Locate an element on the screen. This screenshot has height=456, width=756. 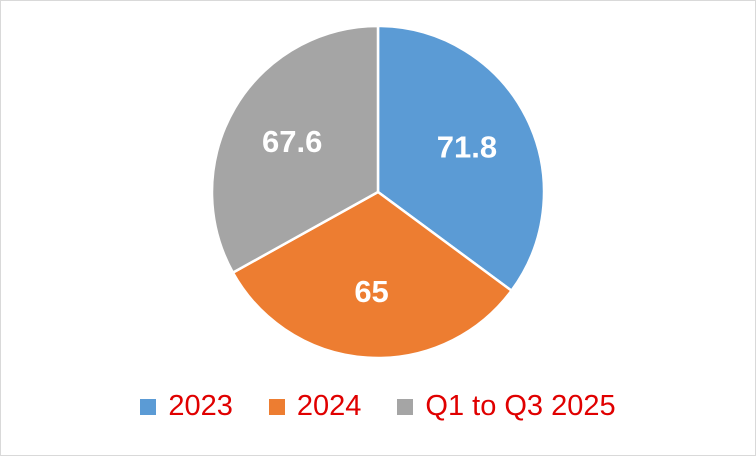
pie-slice-2023 is located at coordinates (461, 158).